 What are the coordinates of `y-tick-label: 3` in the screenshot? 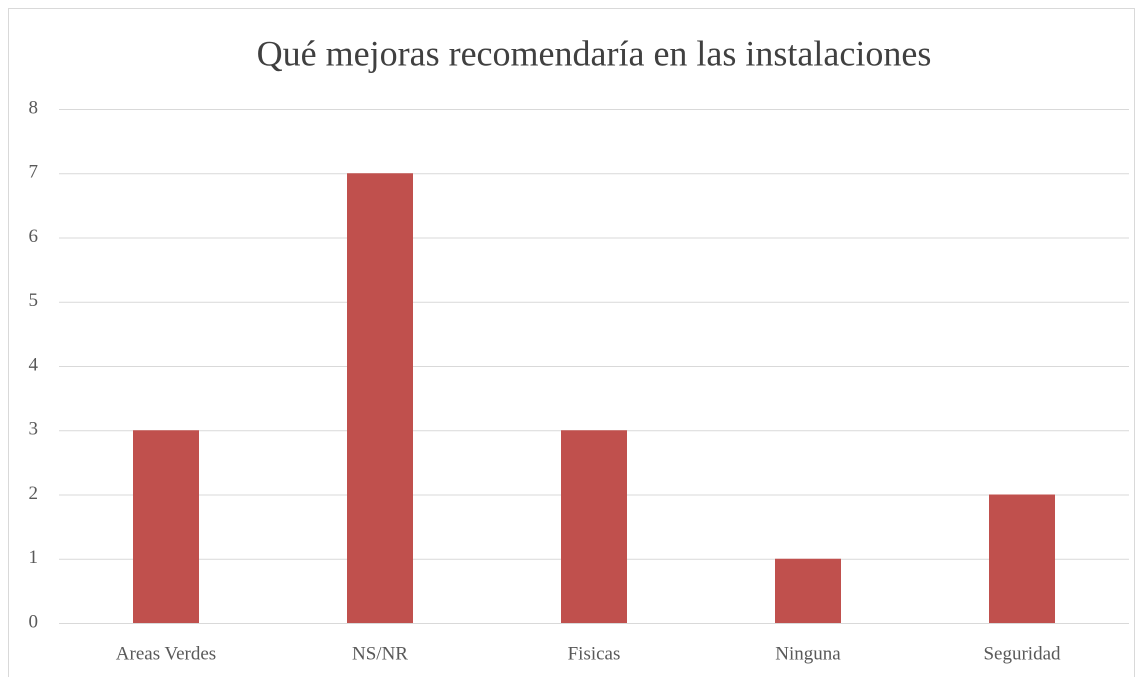 It's located at (34, 429).